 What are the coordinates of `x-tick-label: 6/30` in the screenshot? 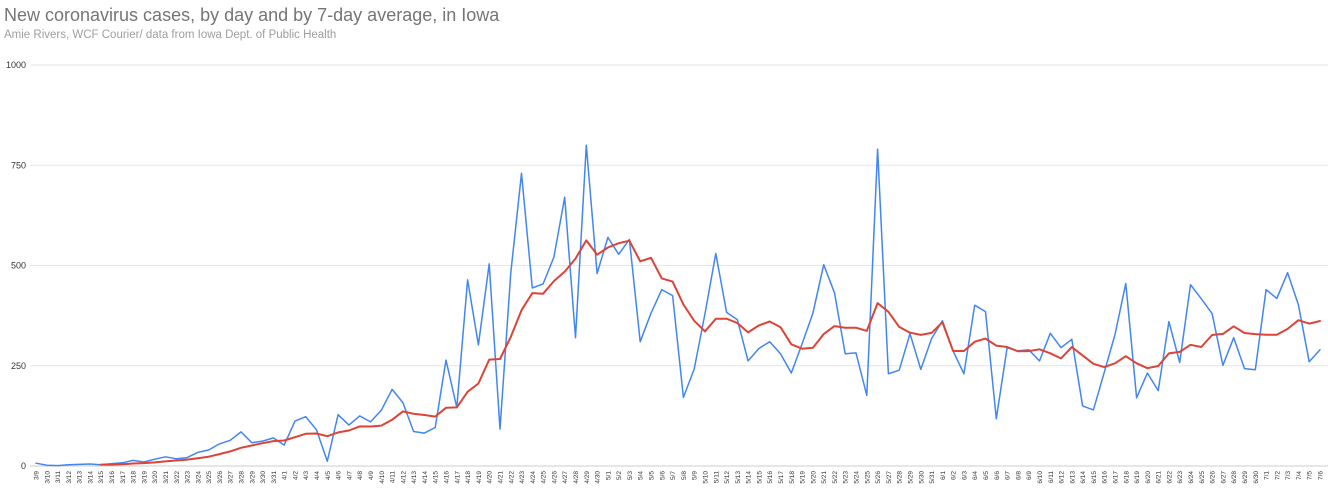 It's located at (1256, 477).